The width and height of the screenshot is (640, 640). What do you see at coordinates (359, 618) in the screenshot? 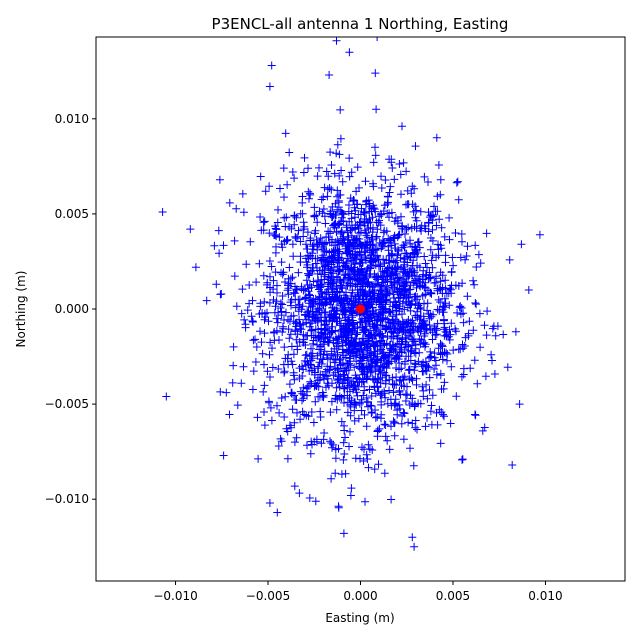
I see `x-axis-label: Easting (m)` at bounding box center [359, 618].